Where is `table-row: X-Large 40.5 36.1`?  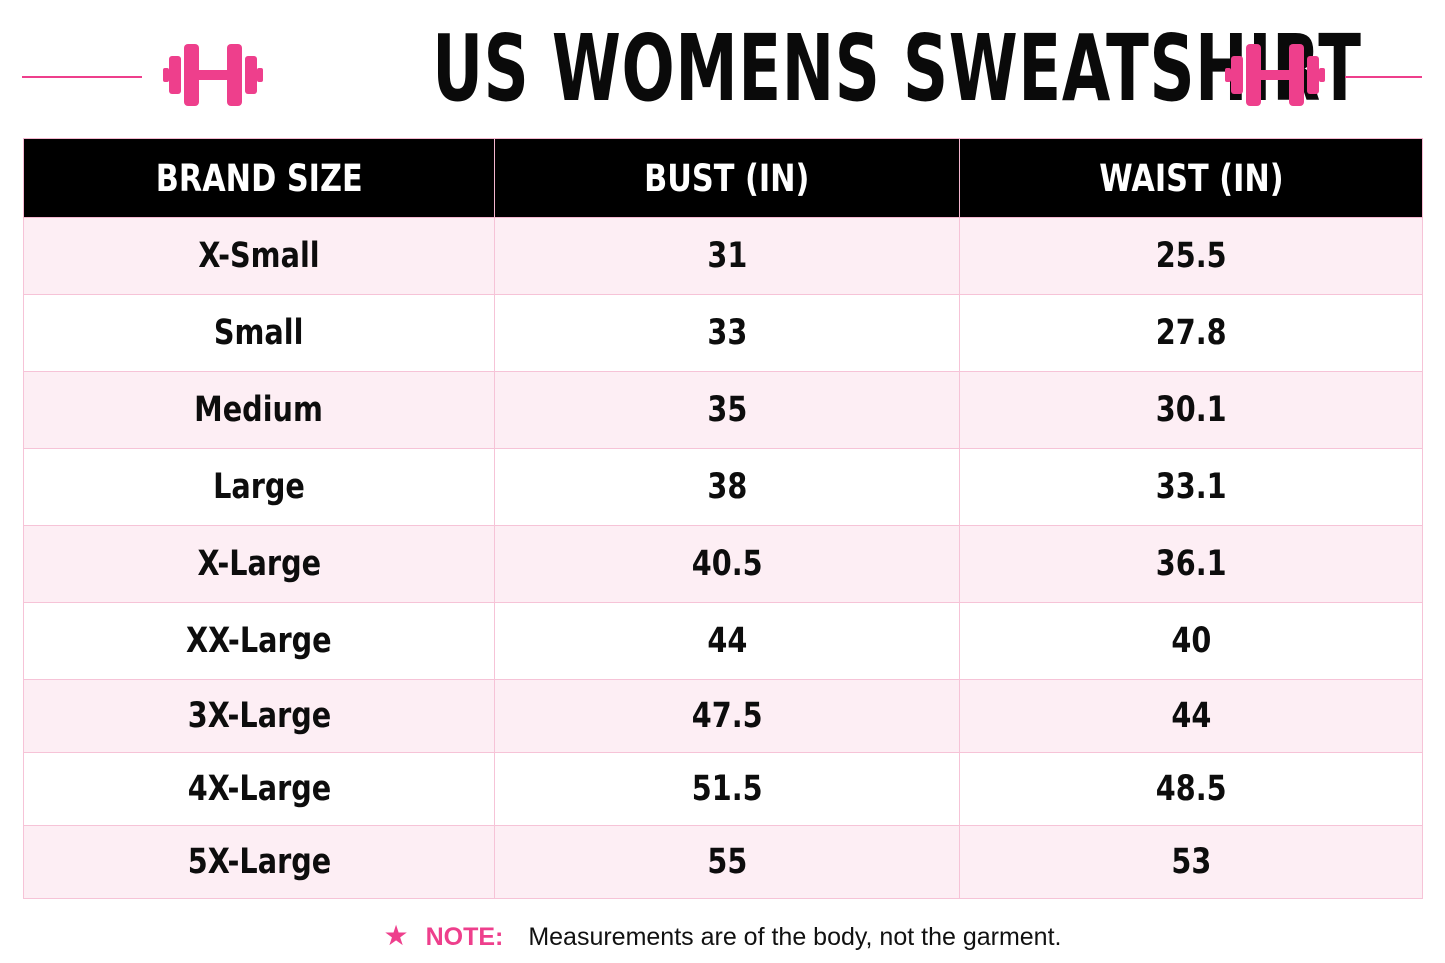 table-row: X-Large 40.5 36.1 is located at coordinates (723, 564).